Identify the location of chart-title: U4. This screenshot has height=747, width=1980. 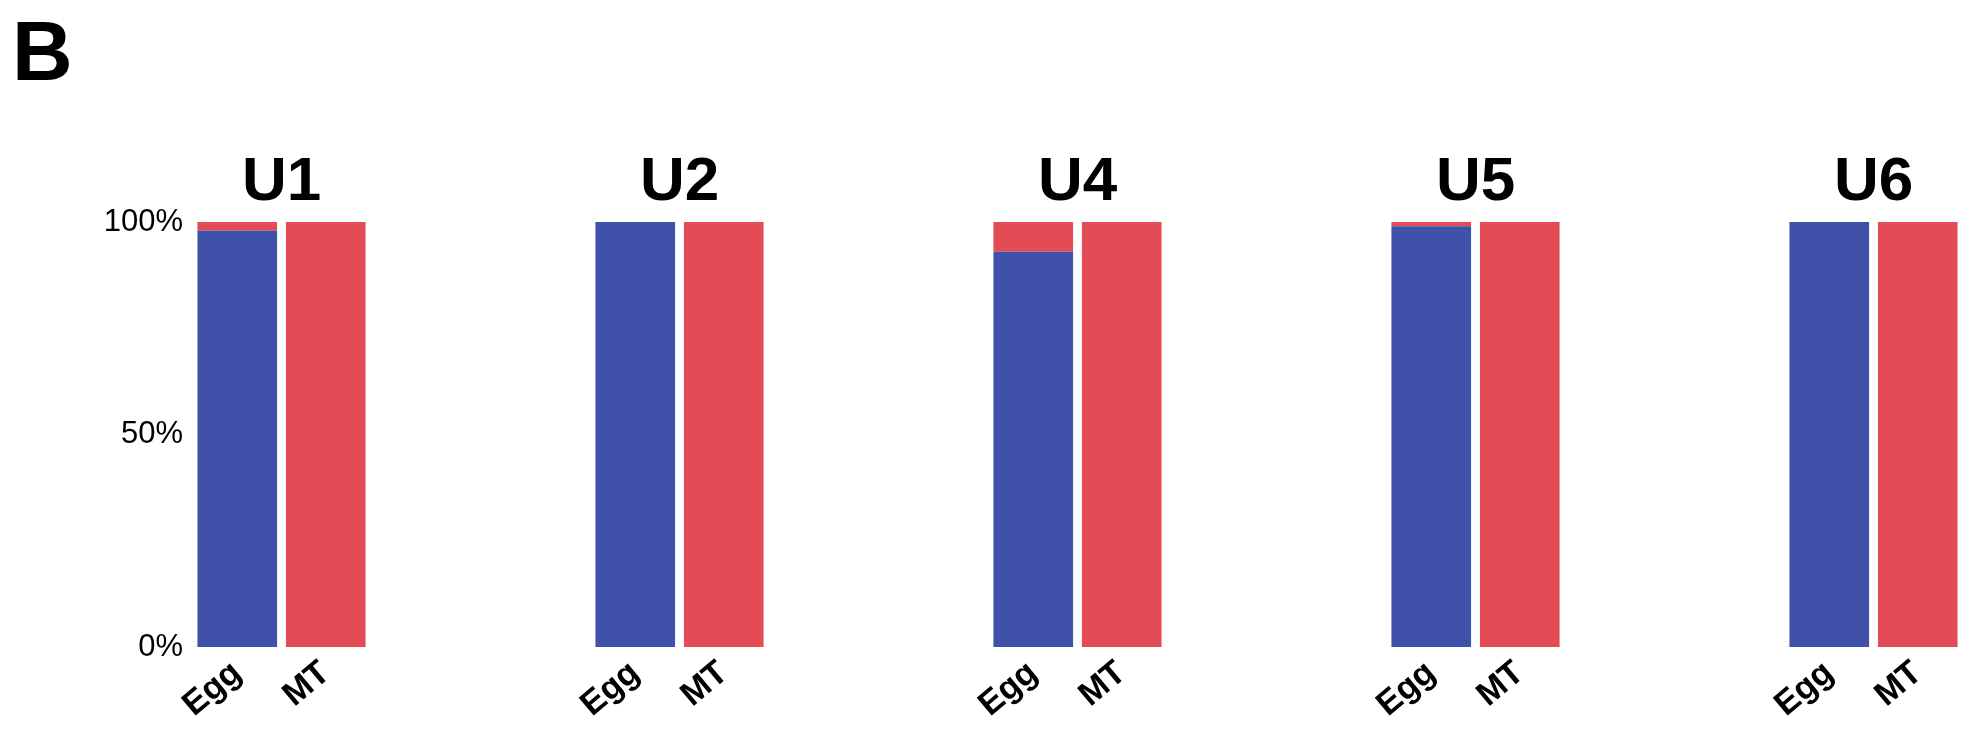
(1077, 178).